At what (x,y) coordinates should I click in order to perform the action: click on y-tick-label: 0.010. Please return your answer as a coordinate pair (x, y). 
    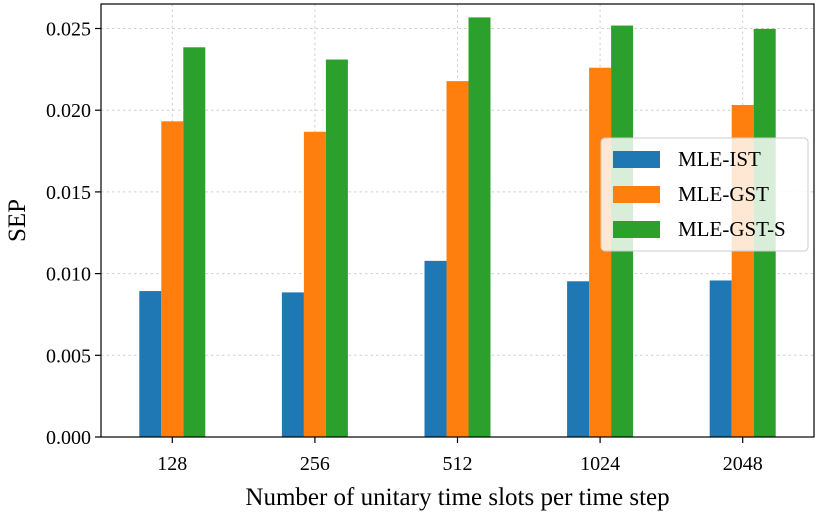
    Looking at the image, I should click on (68, 275).